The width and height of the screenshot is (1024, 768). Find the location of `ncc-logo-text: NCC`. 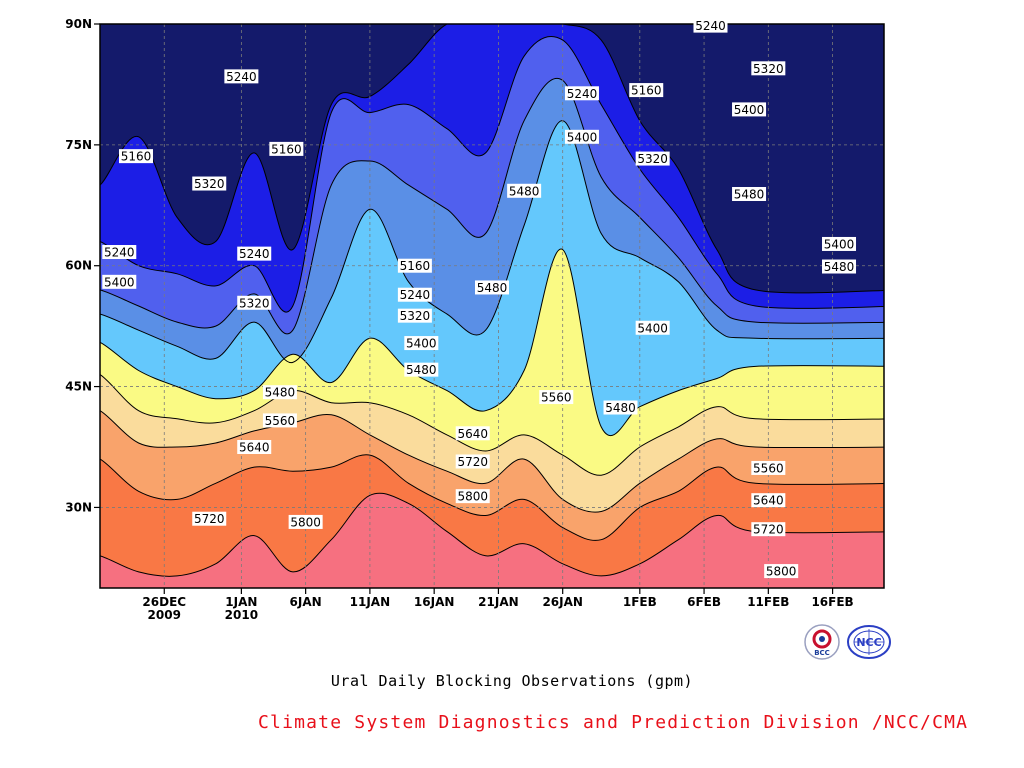

ncc-logo-text: NCC is located at coordinates (868, 642).